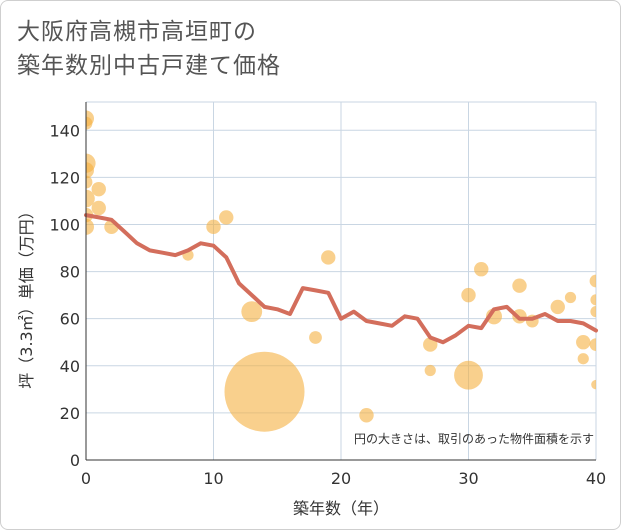 The height and width of the screenshot is (530, 621). Describe the element at coordinates (137, 32) in the screenshot. I see `title-line-1: 大阪府高槻市高垣町の` at that location.